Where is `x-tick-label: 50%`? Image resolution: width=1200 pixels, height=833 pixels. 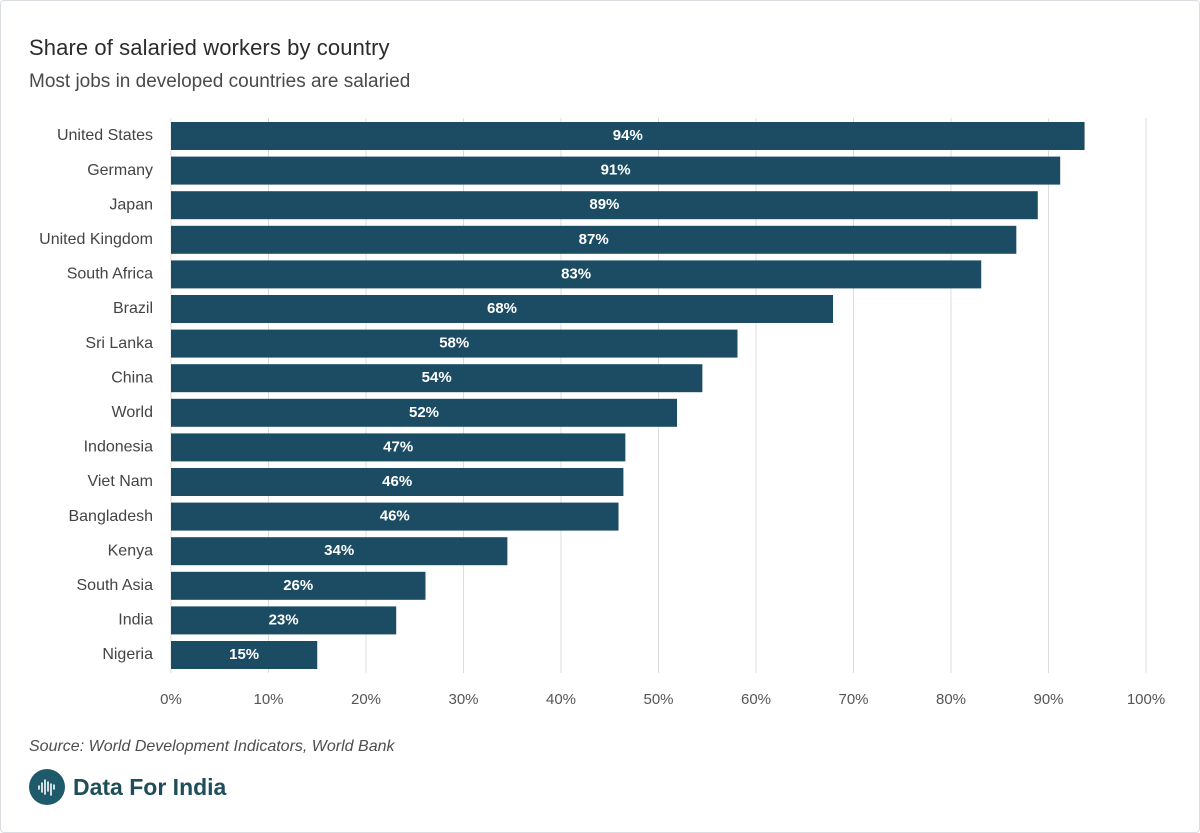
x-tick-label: 50% is located at coordinates (658, 699).